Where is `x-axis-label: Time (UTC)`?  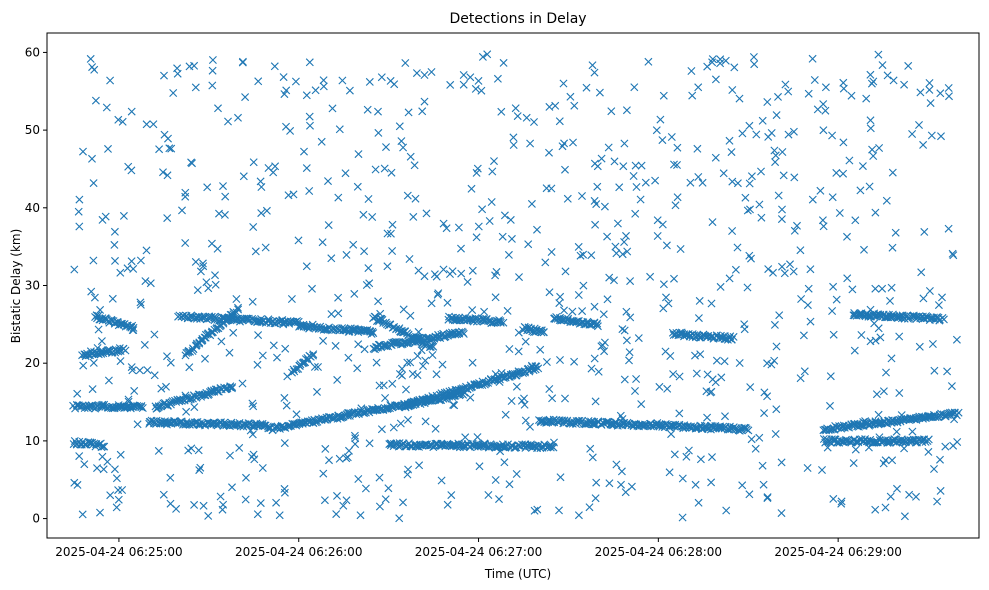
x-axis-label: Time (UTC) is located at coordinates (517, 574).